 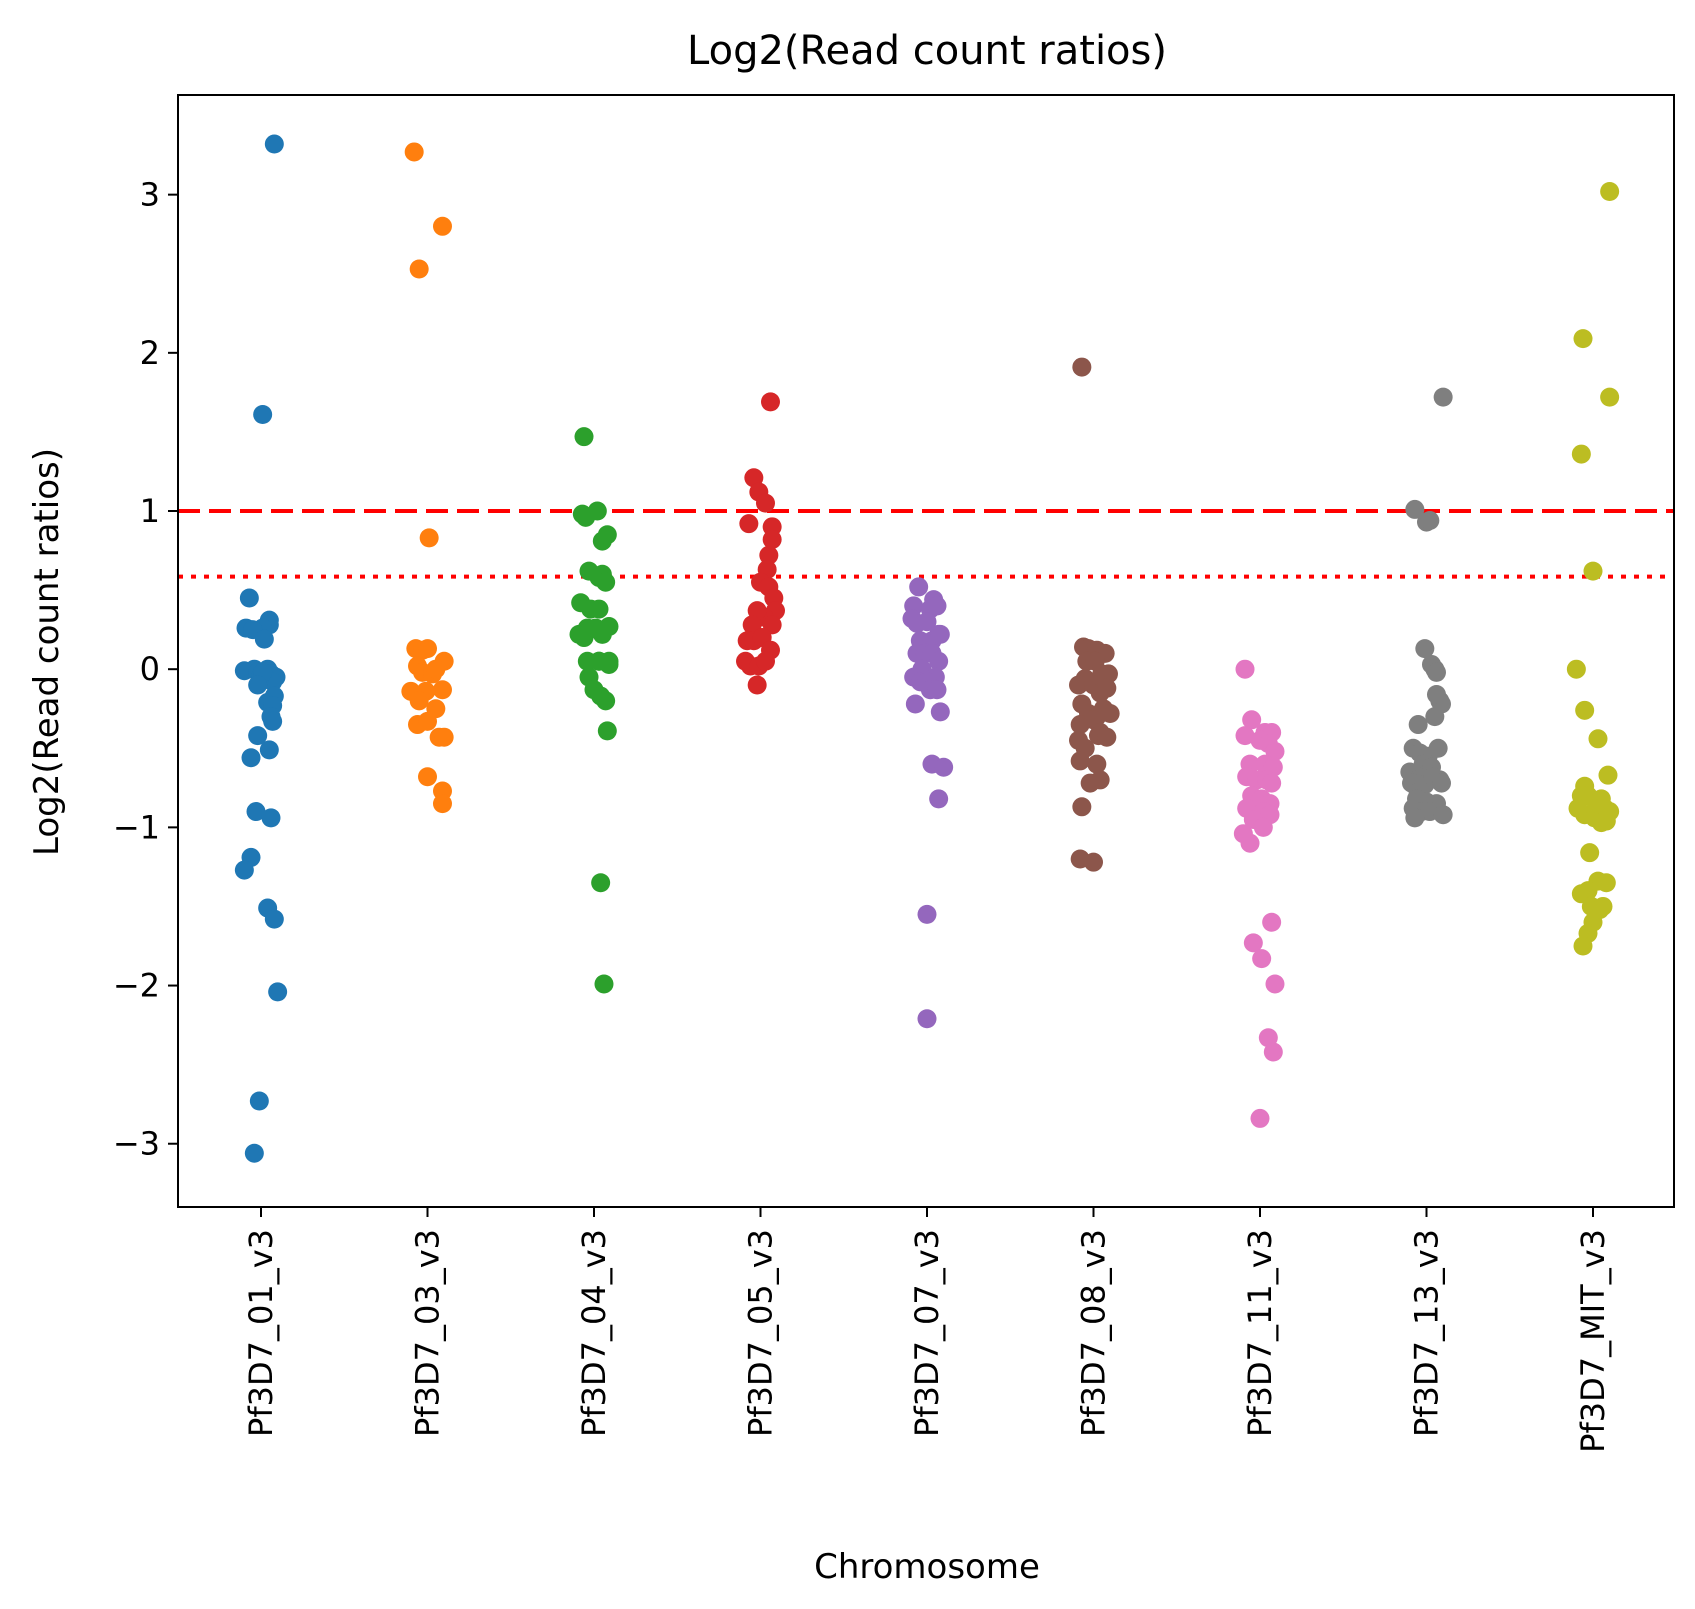 I want to click on y-tick-label: 0, so click(x=150, y=669).